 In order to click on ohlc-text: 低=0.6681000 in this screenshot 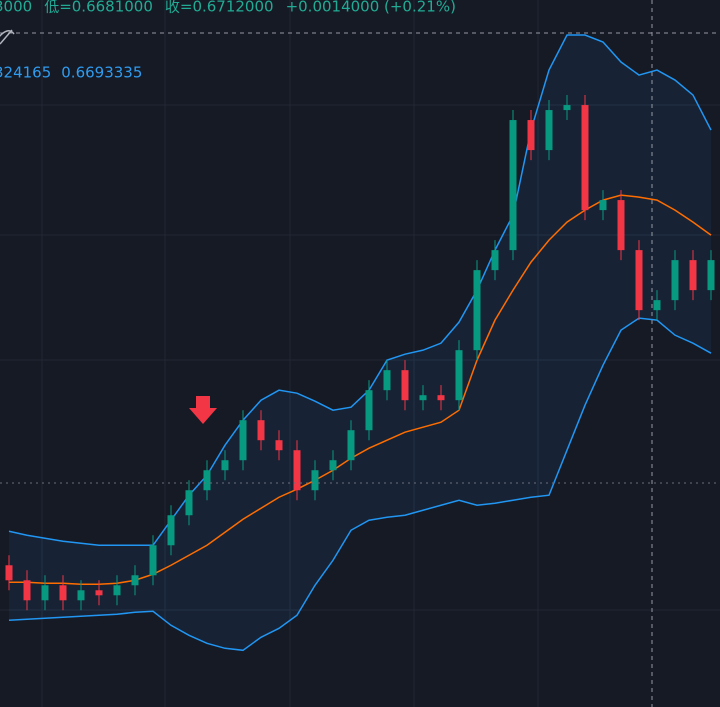, I will do `click(98, 8)`.